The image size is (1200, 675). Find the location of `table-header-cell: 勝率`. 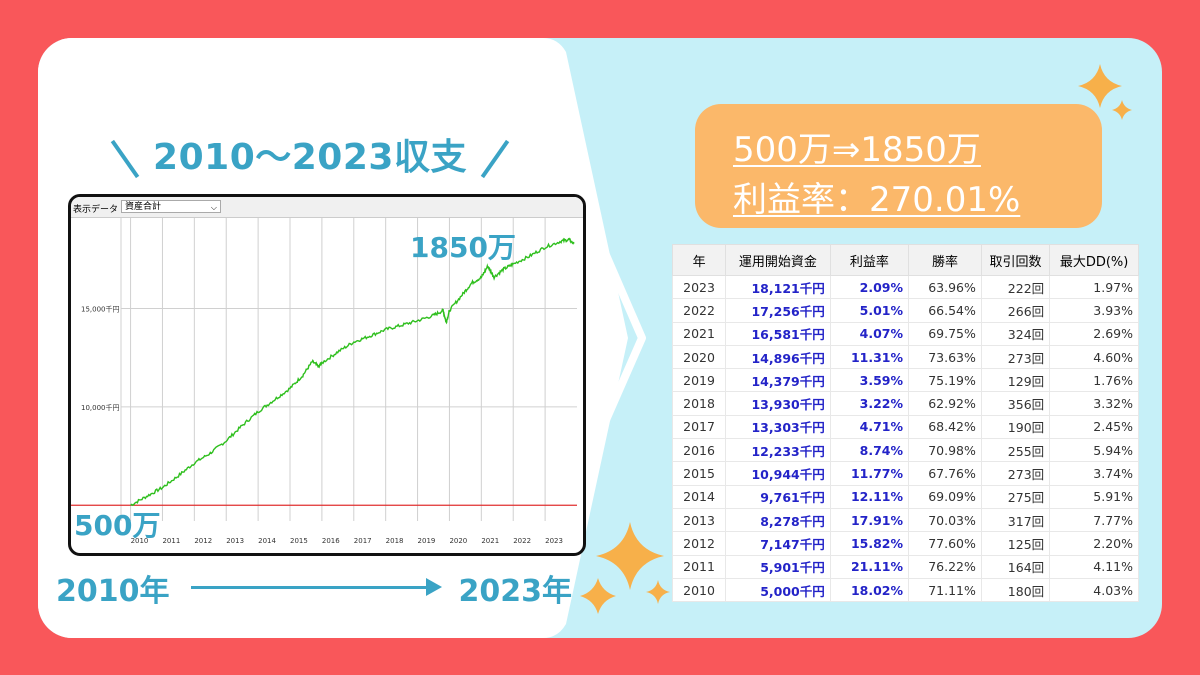

table-header-cell: 勝率 is located at coordinates (945, 260).